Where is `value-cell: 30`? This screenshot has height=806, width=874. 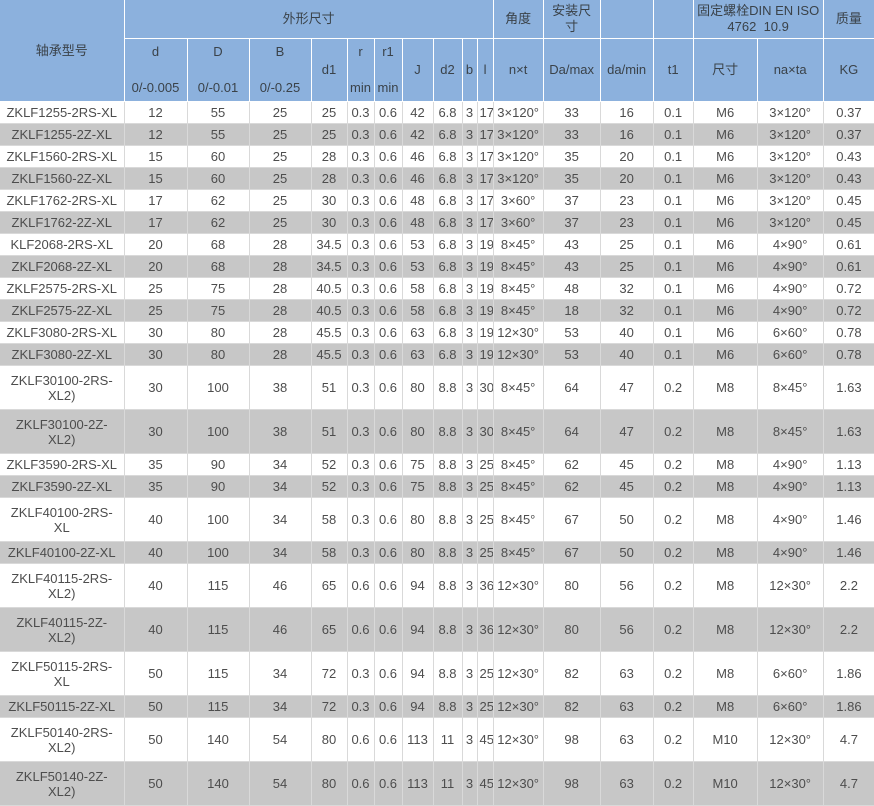
value-cell: 30 is located at coordinates (155, 431).